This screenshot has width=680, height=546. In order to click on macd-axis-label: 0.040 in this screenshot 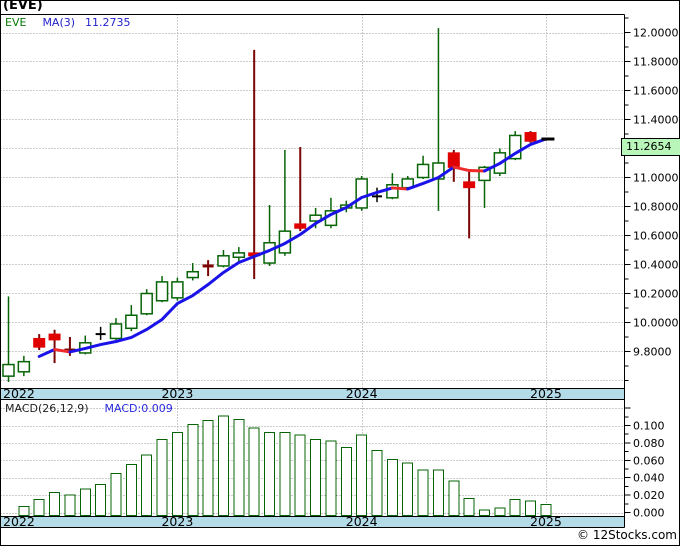, I will do `click(649, 478)`.